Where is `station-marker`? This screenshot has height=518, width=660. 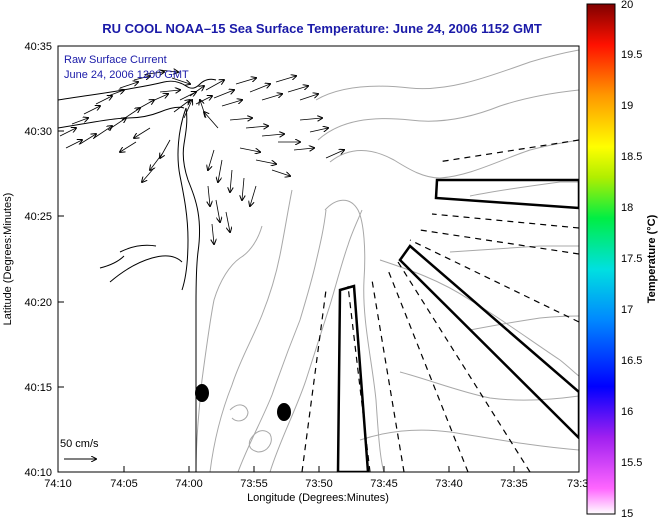 station-marker is located at coordinates (202, 393).